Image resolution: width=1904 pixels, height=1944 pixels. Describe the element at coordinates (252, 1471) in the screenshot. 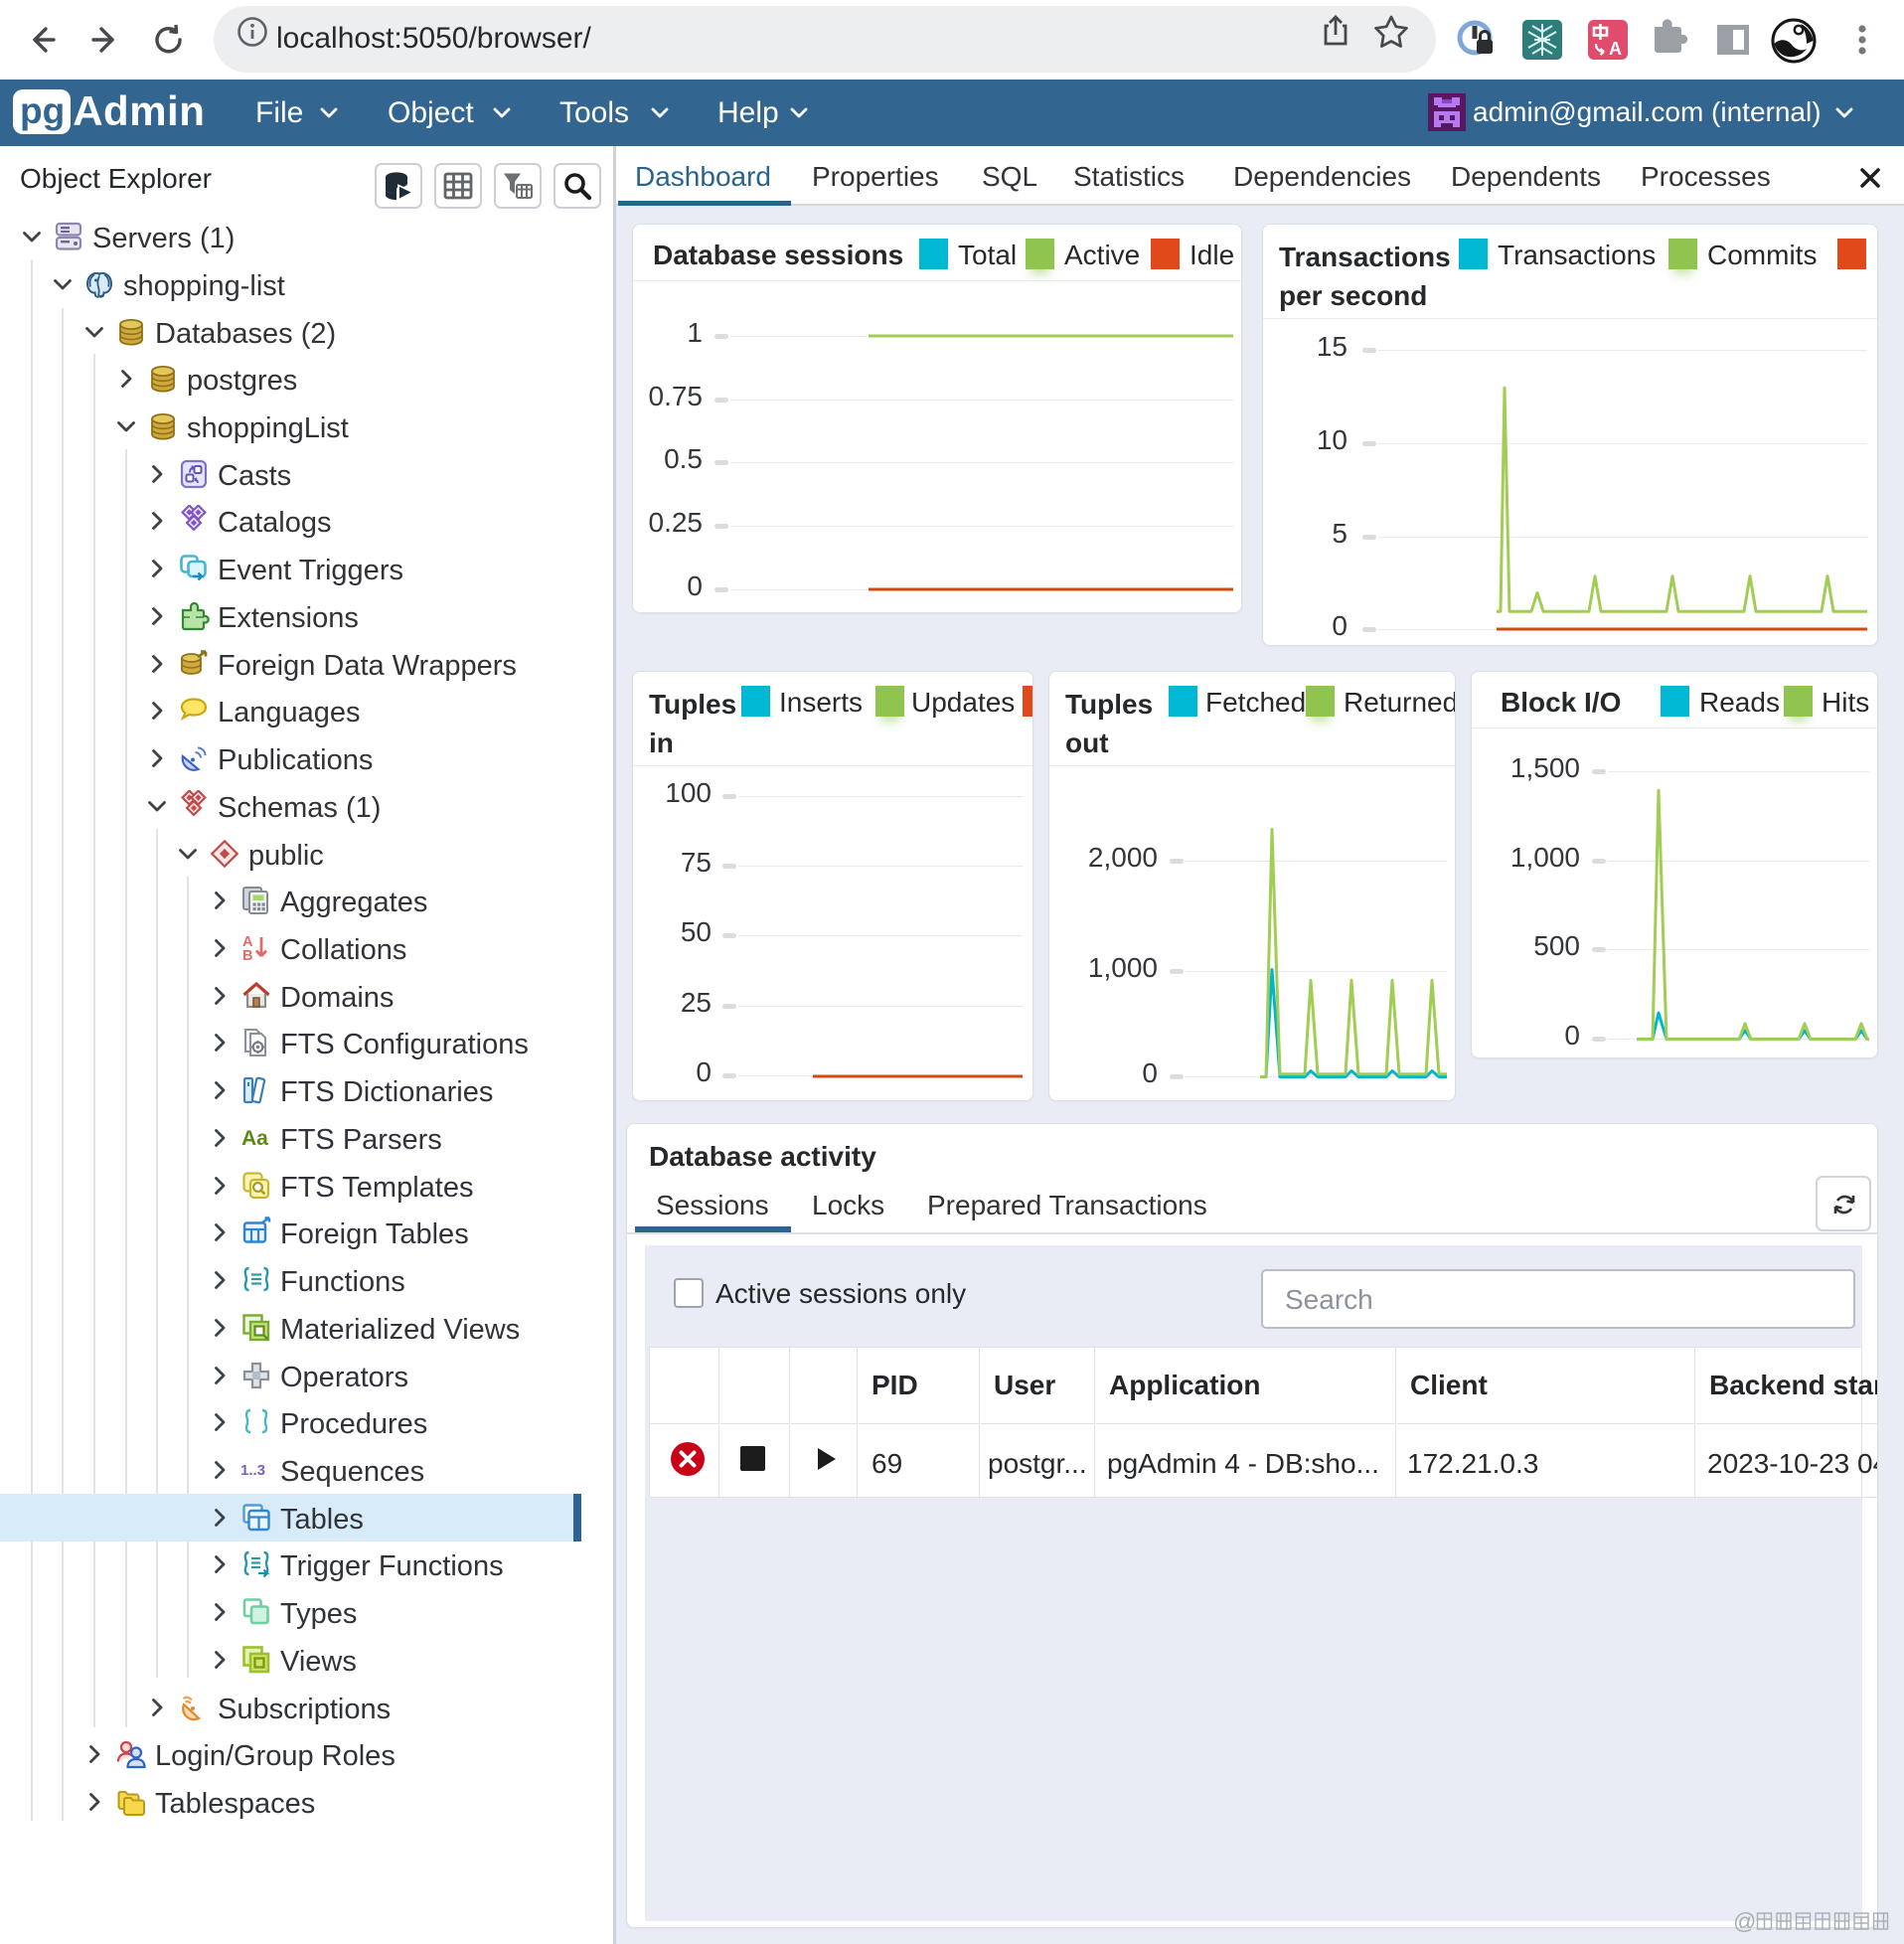

I see `svg-text: 1..3` at that location.